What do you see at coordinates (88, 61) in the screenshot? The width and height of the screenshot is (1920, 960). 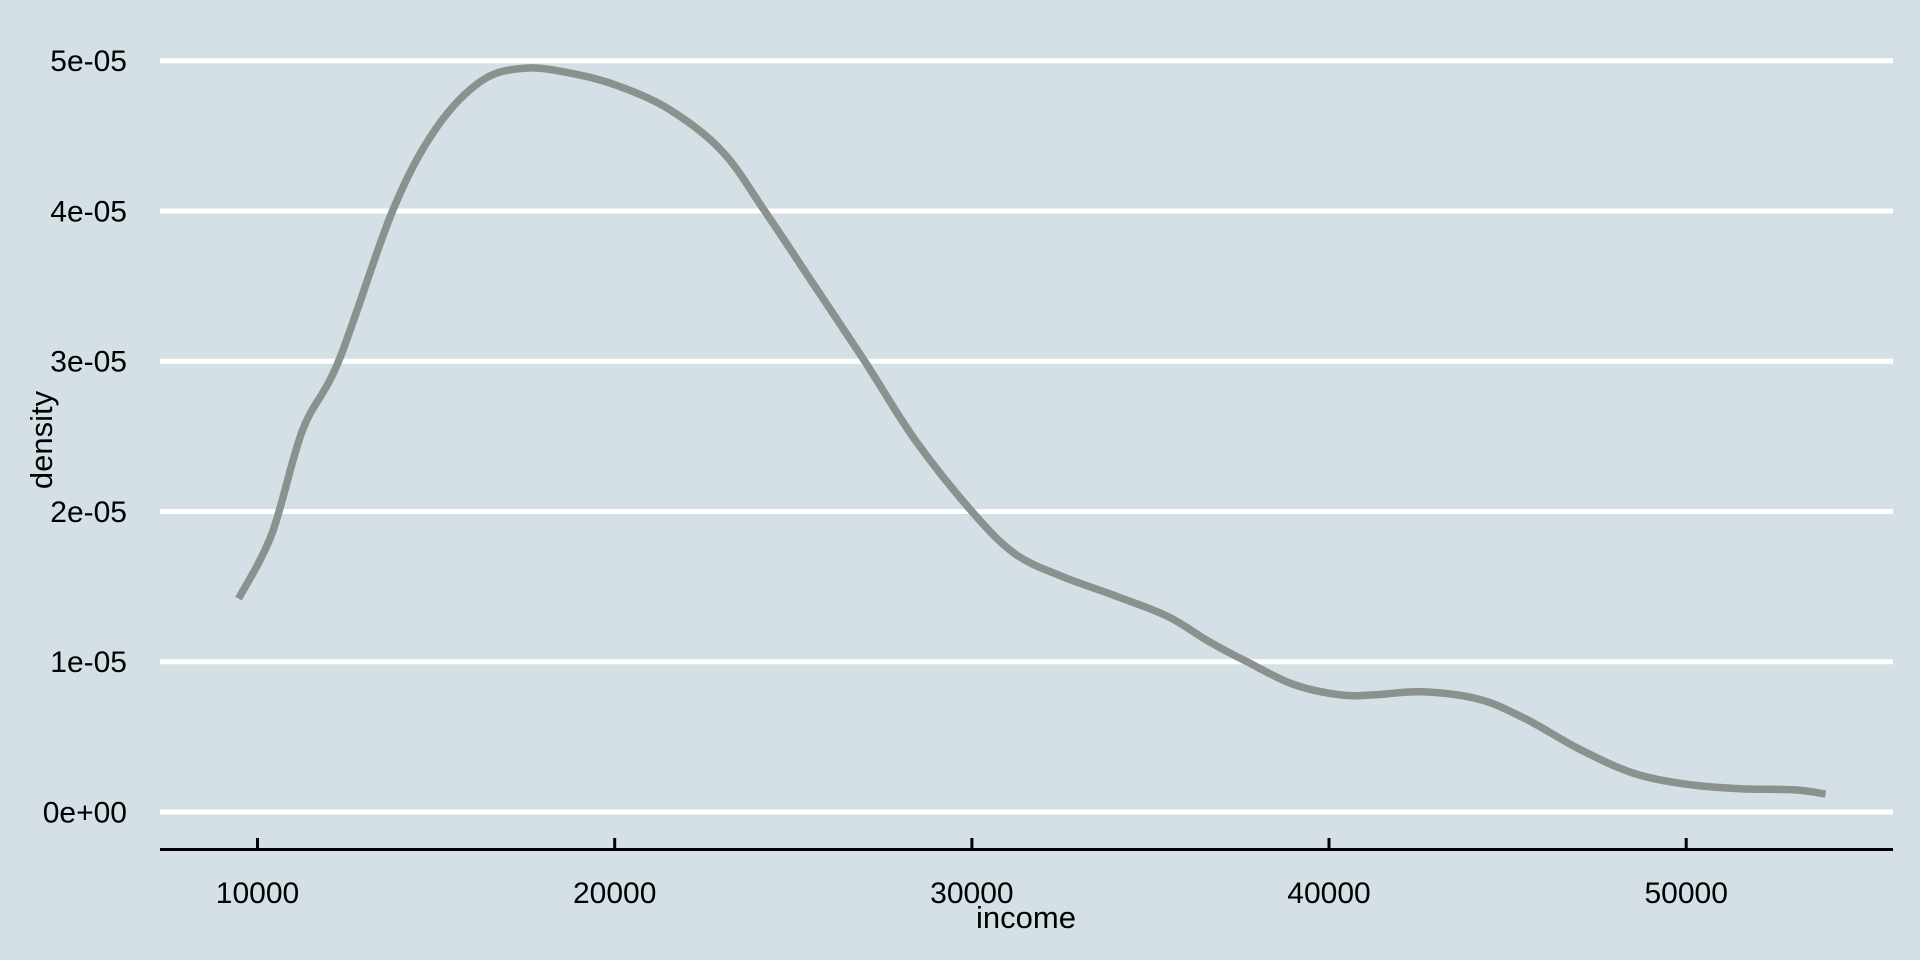 I see `y-tick-label: 5e-05` at bounding box center [88, 61].